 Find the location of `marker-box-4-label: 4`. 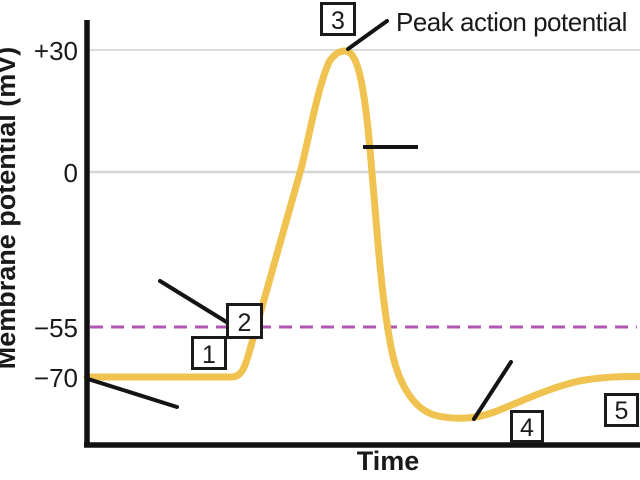

marker-box-4-label: 4 is located at coordinates (527, 428).